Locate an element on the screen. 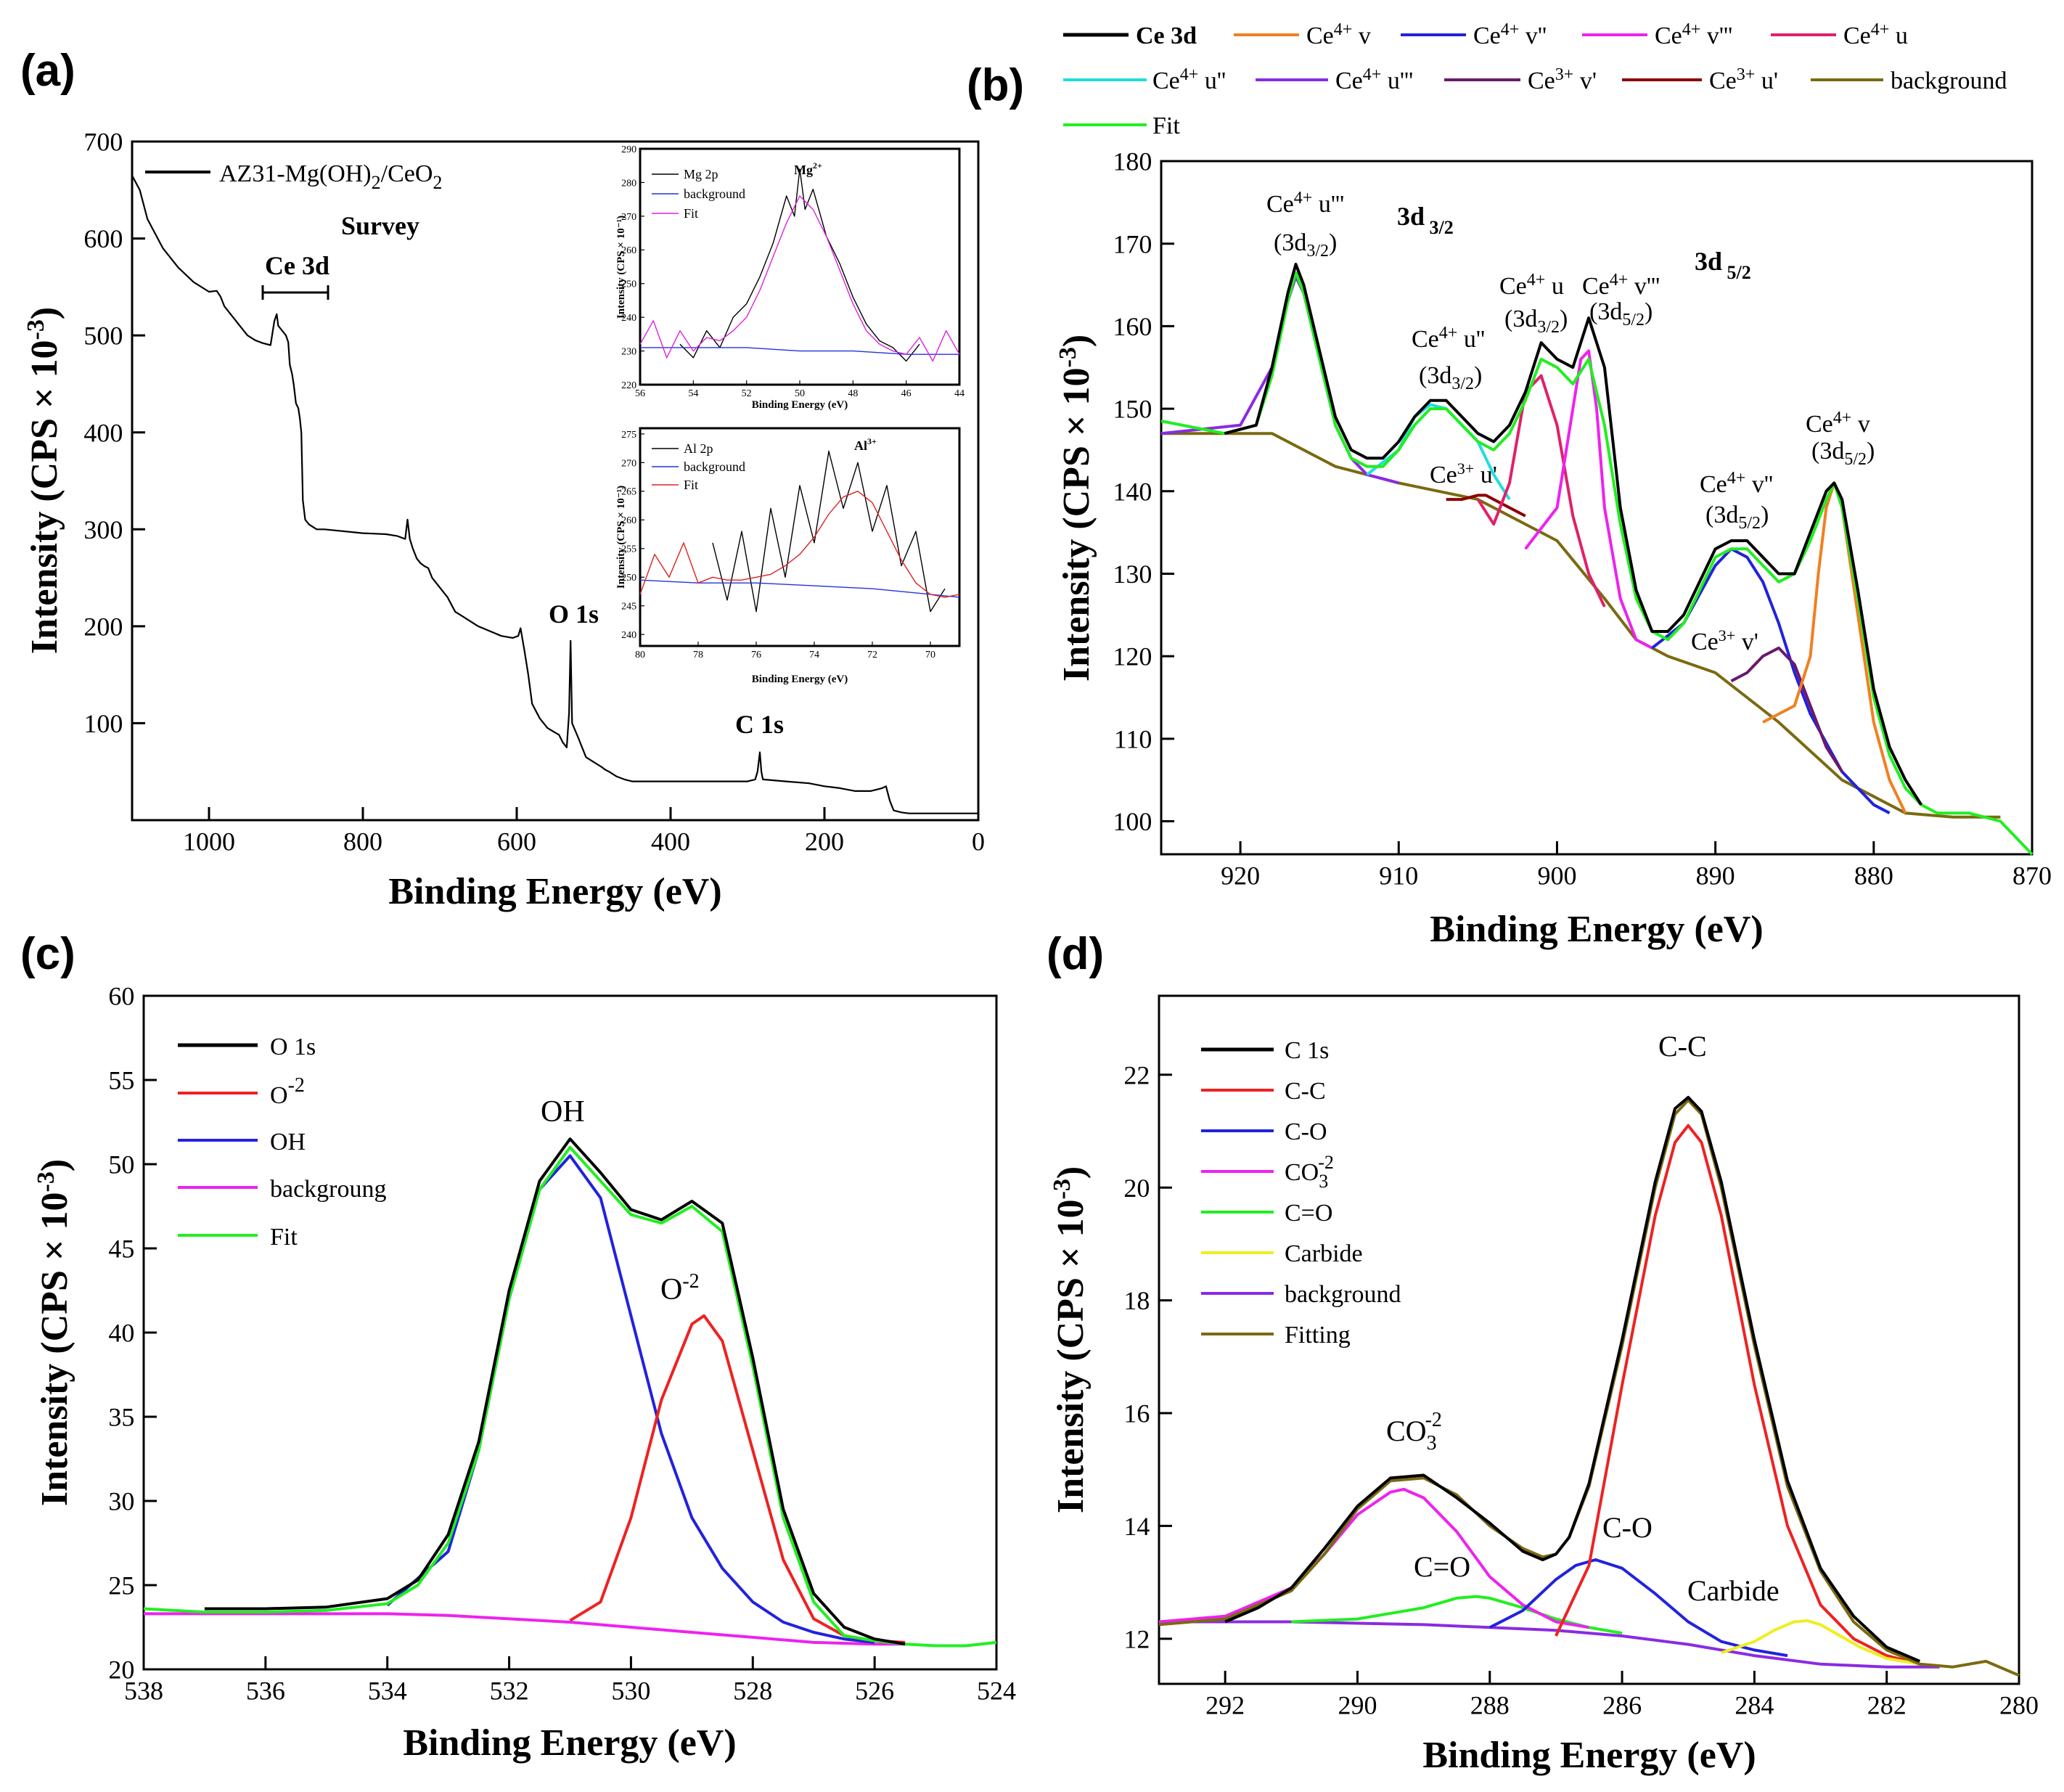  inset-al-legend-2: background is located at coordinates (714, 466).